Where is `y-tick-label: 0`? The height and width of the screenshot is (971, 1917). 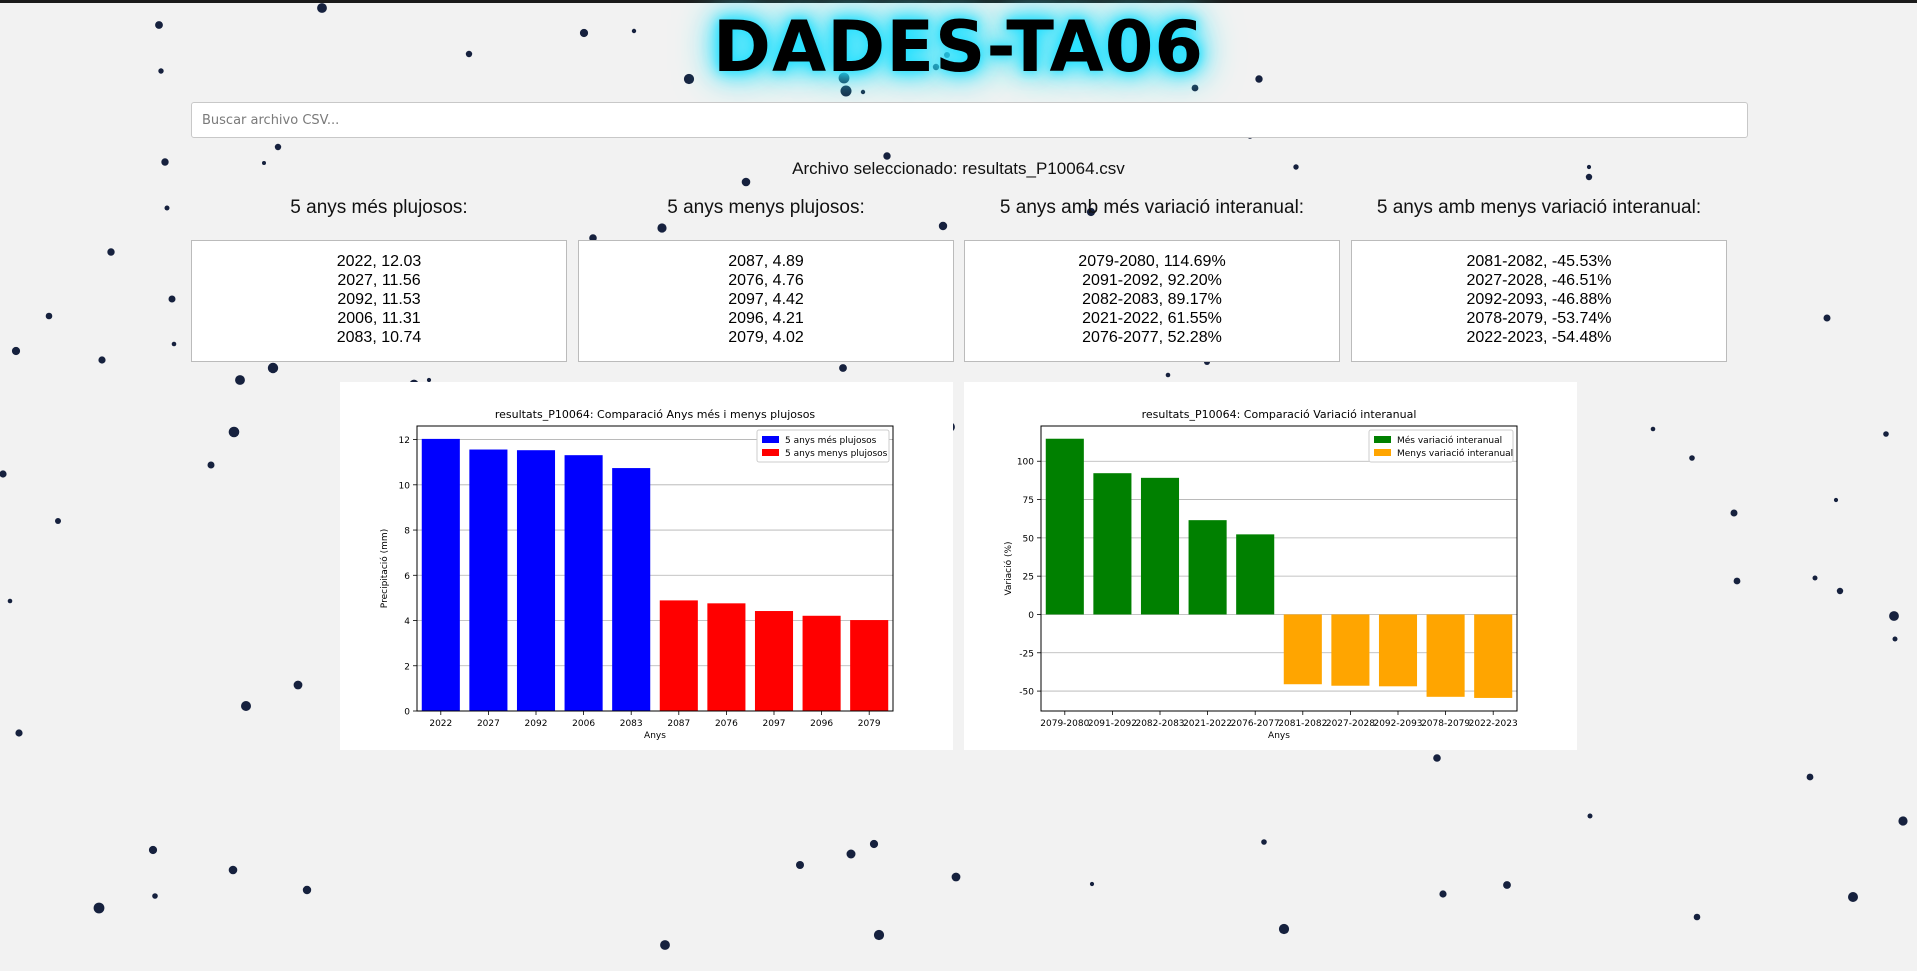
y-tick-label: 0 is located at coordinates (407, 713).